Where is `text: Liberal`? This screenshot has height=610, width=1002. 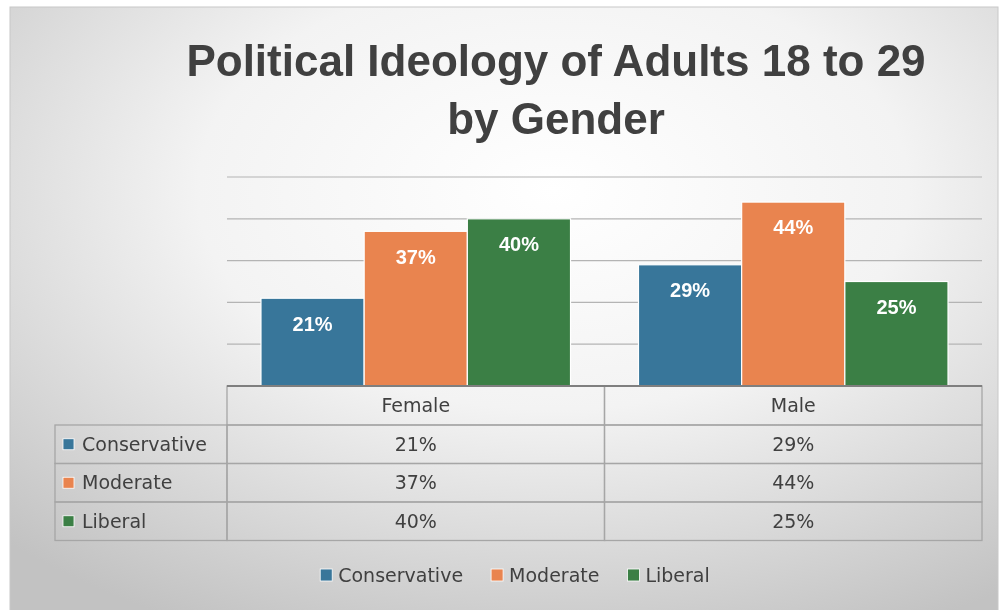
text: Liberal is located at coordinates (114, 520).